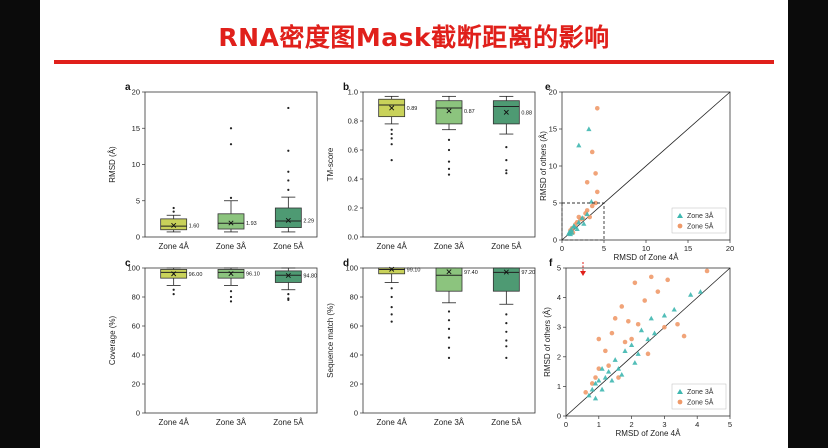 This screenshot has width=828, height=448. I want to click on y-tick-label: 100, so click(133, 268).